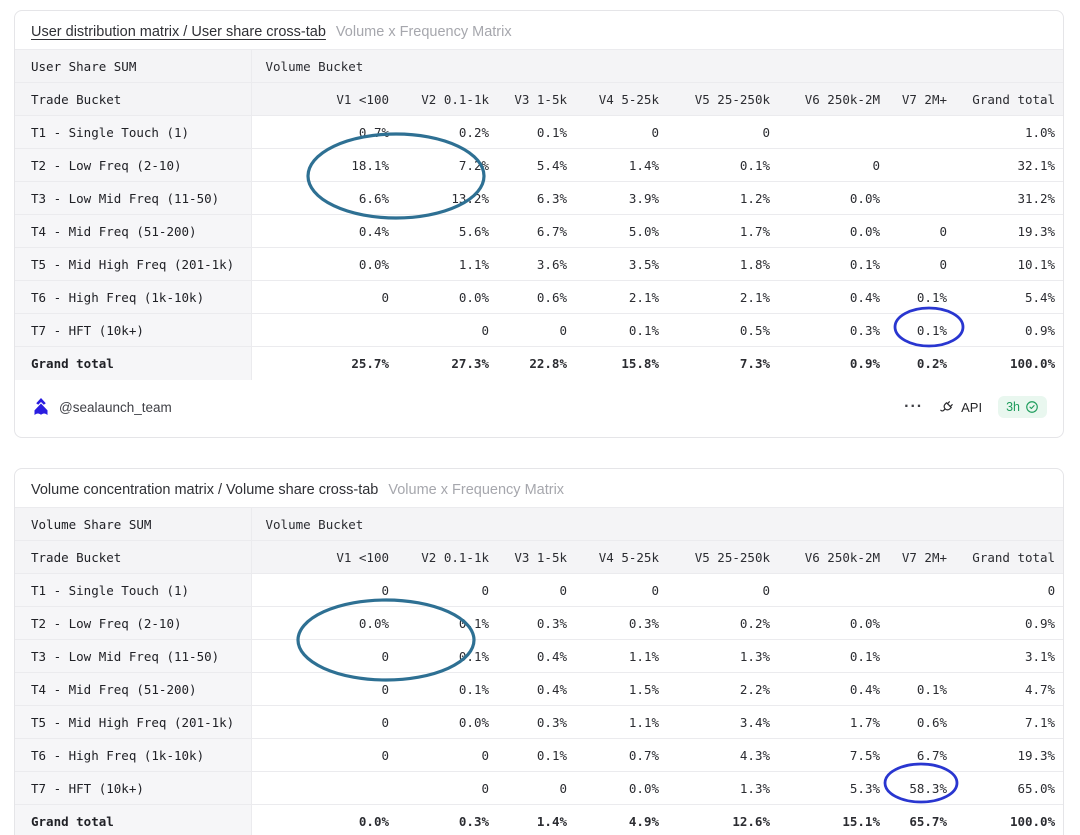 This screenshot has height=835, width=1080. Describe the element at coordinates (623, 264) in the screenshot. I see `cell-value: 3.5%` at that location.